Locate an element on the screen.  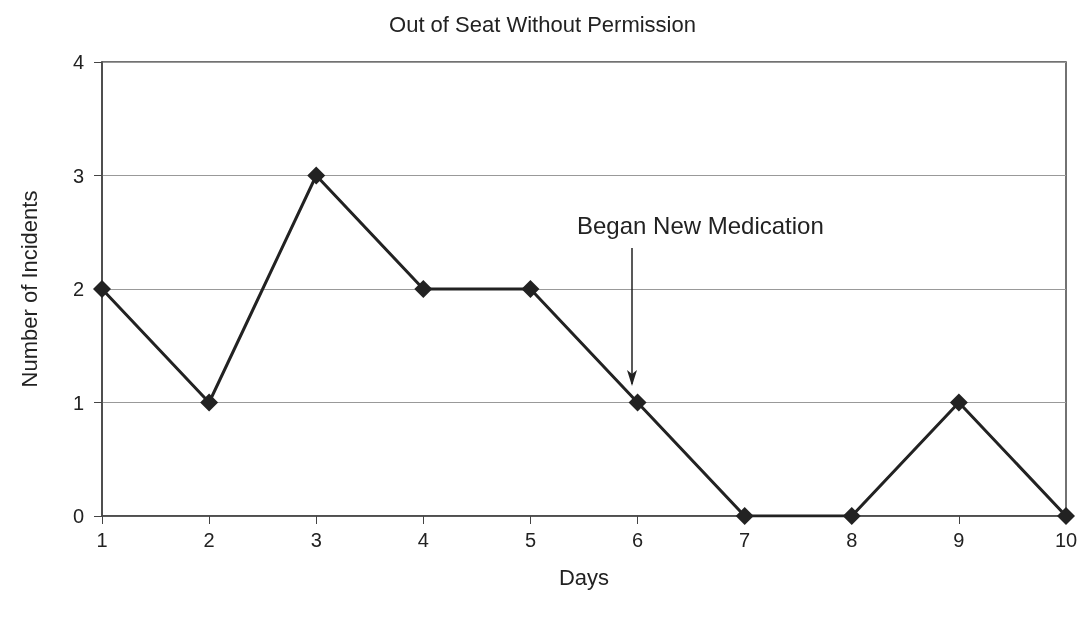
y-axis-title: Number of Incidents is located at coordinates (29, 289).